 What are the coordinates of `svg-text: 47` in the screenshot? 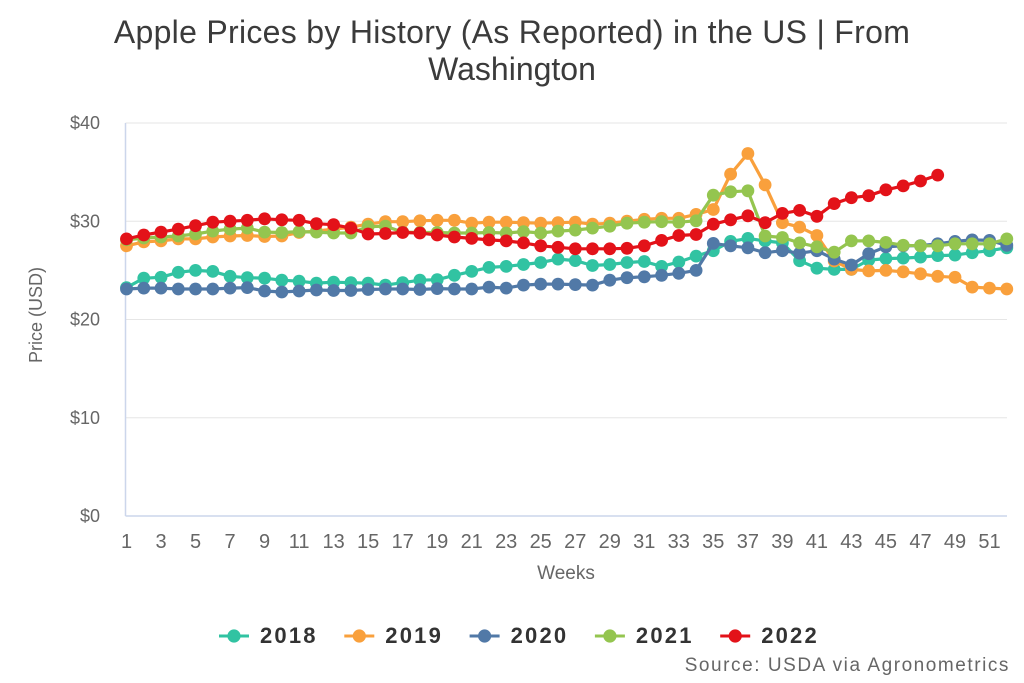 It's located at (920, 542).